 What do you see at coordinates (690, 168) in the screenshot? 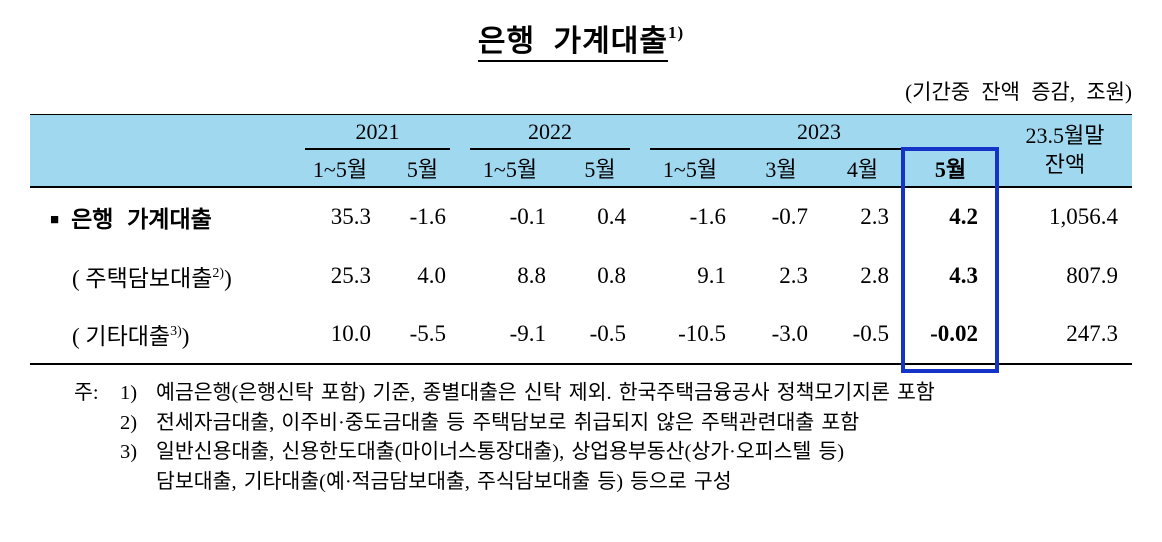
I see `header-2023-jan-may: 1~5월` at bounding box center [690, 168].